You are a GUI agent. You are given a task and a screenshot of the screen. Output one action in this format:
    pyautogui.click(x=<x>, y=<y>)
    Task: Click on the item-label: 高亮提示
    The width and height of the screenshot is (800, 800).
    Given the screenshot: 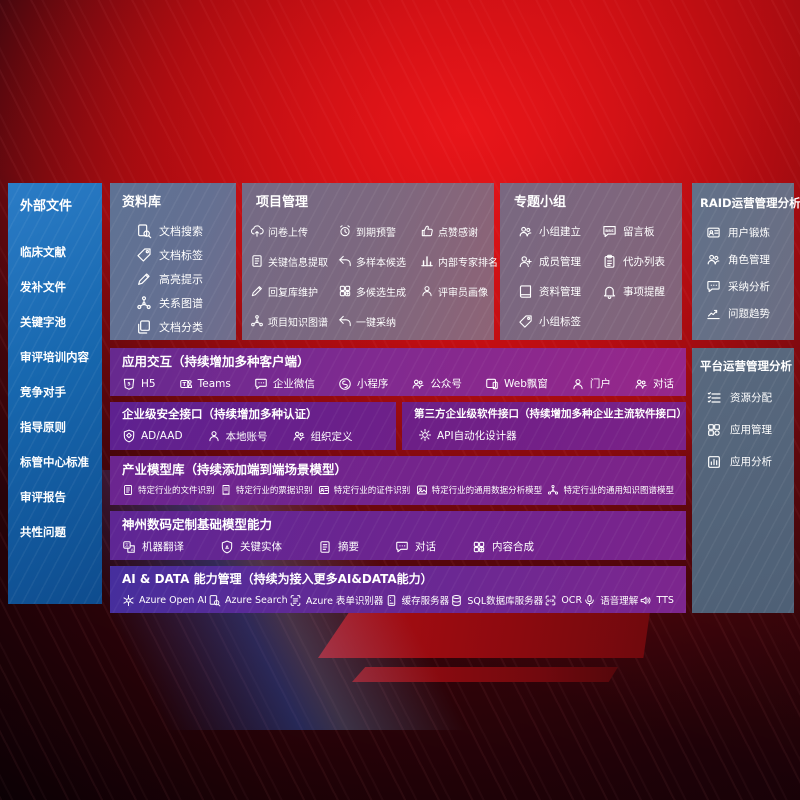 What is the action you would take?
    pyautogui.click(x=181, y=279)
    